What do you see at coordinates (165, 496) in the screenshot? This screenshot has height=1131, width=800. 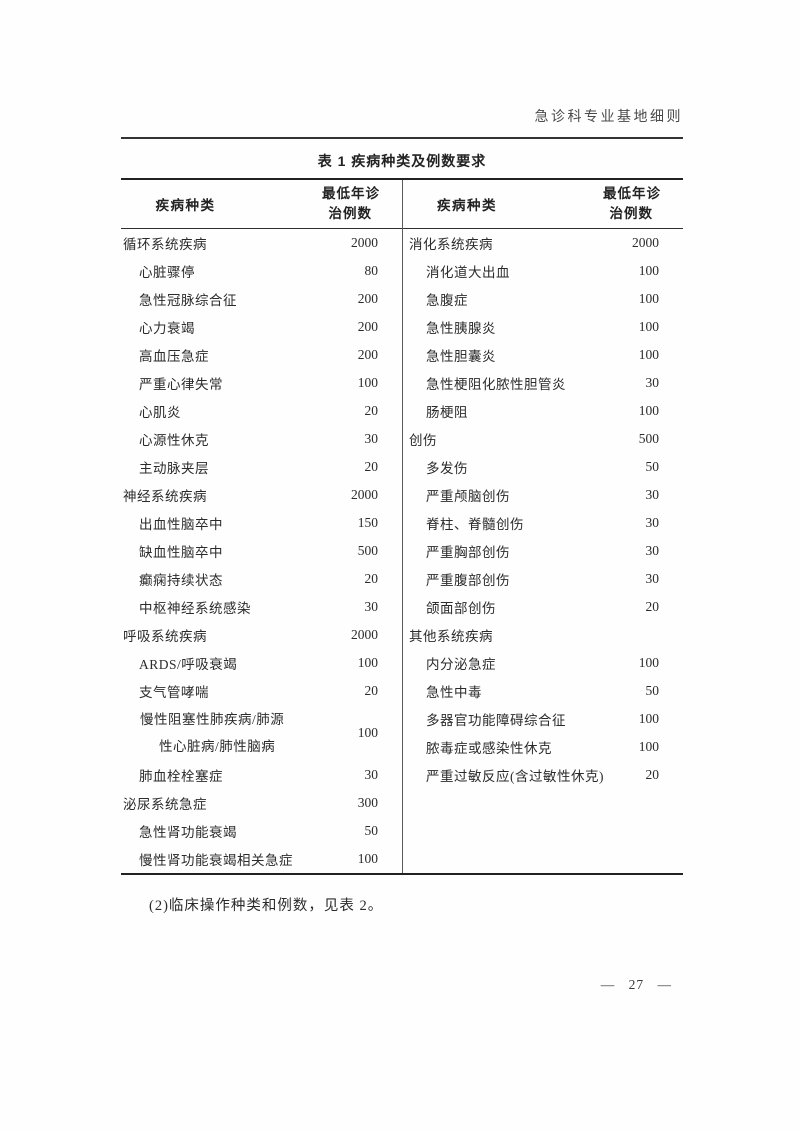 I see `disease-name: 神经系统疾病` at bounding box center [165, 496].